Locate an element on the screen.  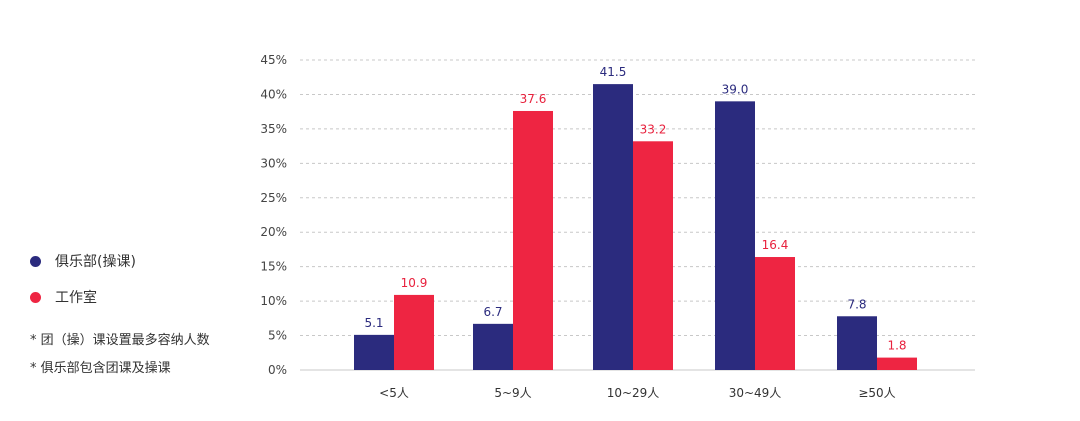
y-tick-label-4: 20% is located at coordinates (273, 232).